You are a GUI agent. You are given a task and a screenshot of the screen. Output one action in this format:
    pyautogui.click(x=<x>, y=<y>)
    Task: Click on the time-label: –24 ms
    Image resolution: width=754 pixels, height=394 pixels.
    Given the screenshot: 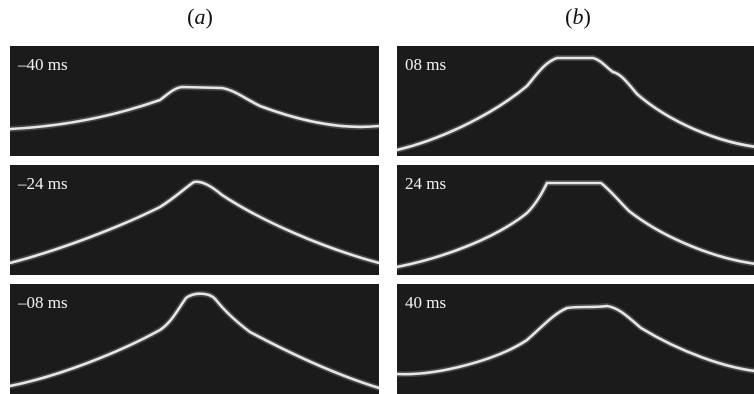 What is the action you would take?
    pyautogui.click(x=43, y=183)
    